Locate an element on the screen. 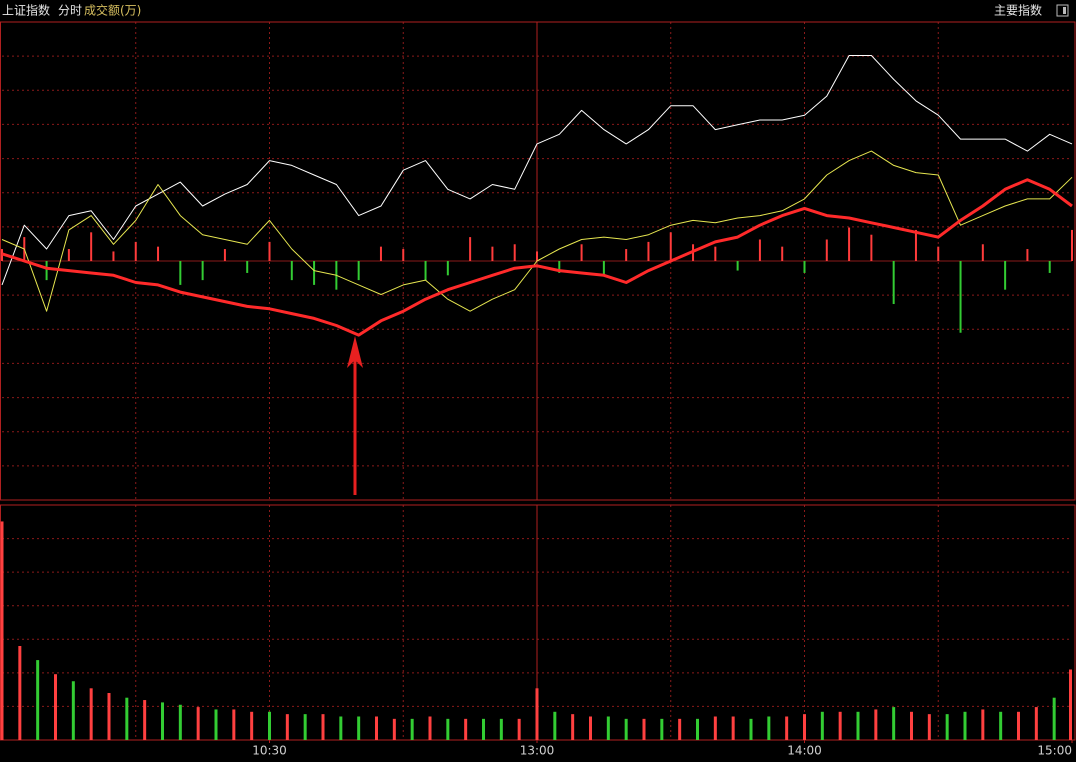 The image size is (1076, 762). x-tick-label: 15:00 is located at coordinates (1054, 751).